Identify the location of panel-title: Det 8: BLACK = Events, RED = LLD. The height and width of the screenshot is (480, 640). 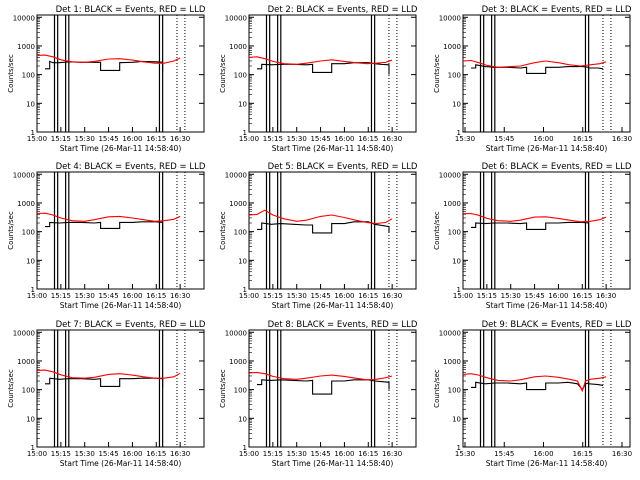
(343, 325).